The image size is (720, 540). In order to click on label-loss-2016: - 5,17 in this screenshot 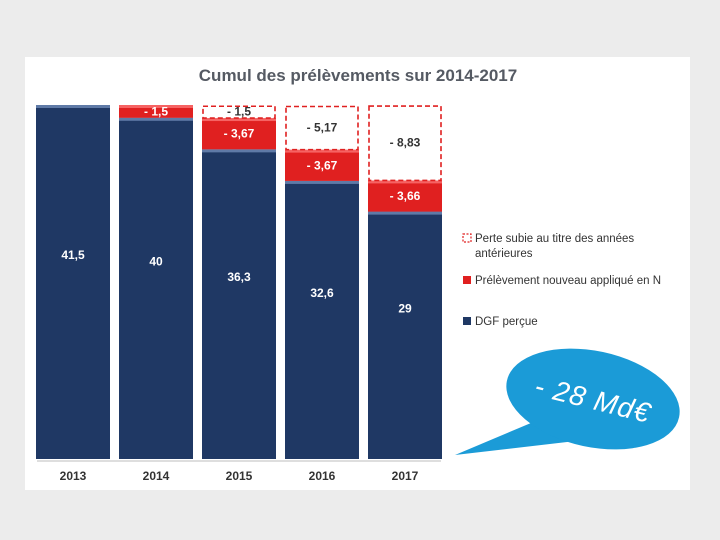, I will do `click(322, 128)`.